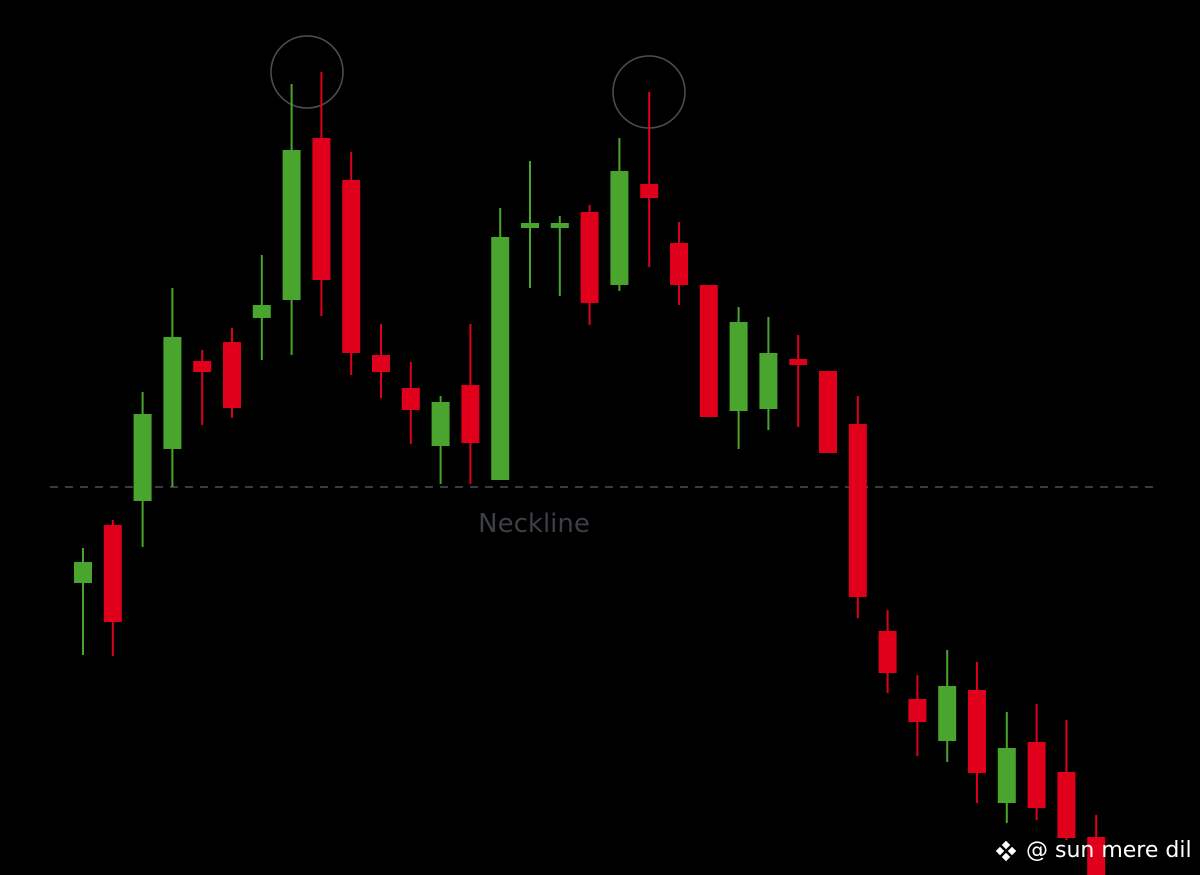 The width and height of the screenshot is (1200, 875). I want to click on peak-circle, so click(307, 72).